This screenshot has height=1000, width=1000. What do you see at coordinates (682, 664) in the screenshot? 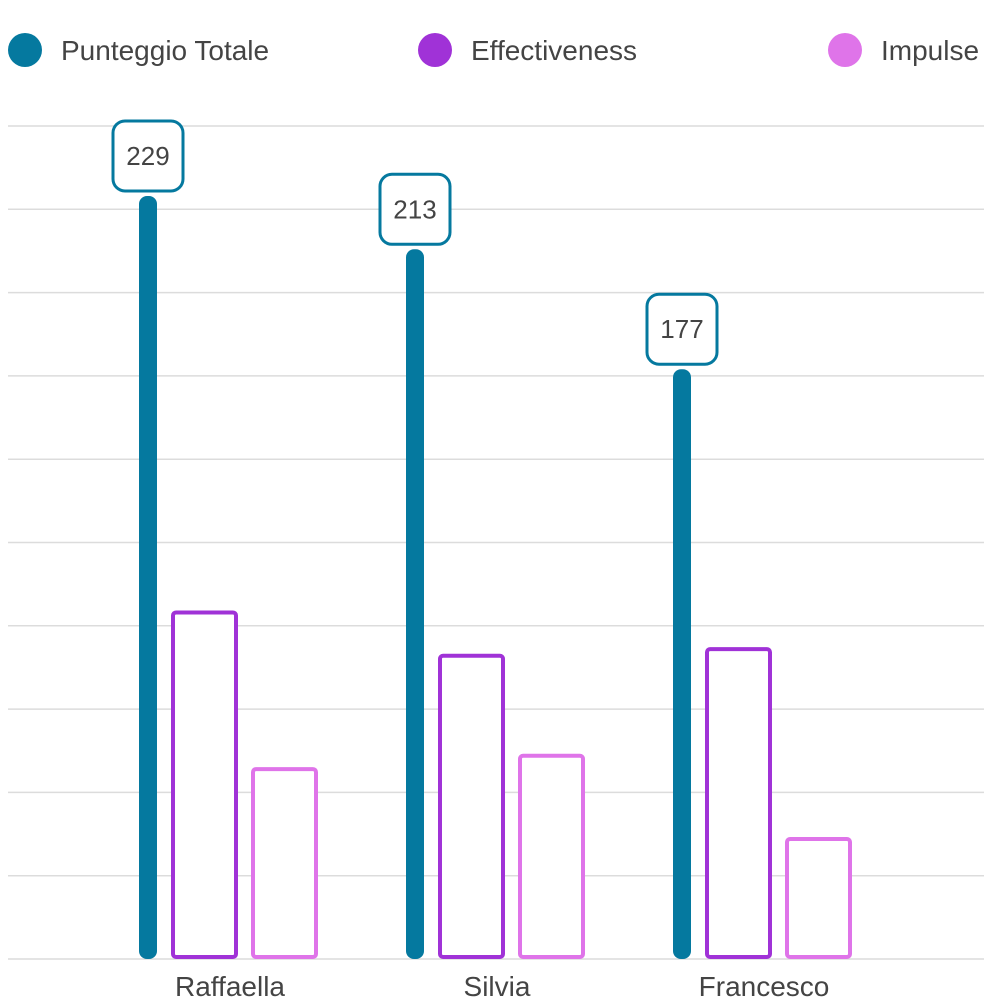
I see `bar-francesco-total` at bounding box center [682, 664].